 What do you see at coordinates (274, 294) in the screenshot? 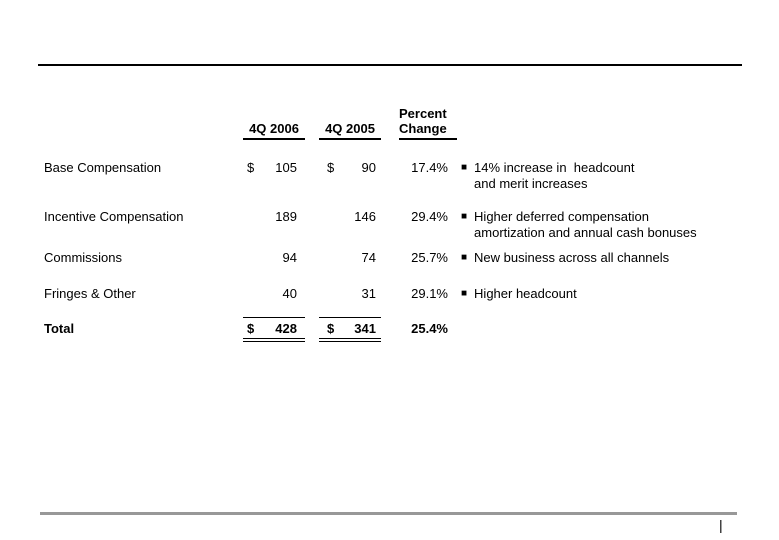
I see `amount-4q2006: 40` at bounding box center [274, 294].